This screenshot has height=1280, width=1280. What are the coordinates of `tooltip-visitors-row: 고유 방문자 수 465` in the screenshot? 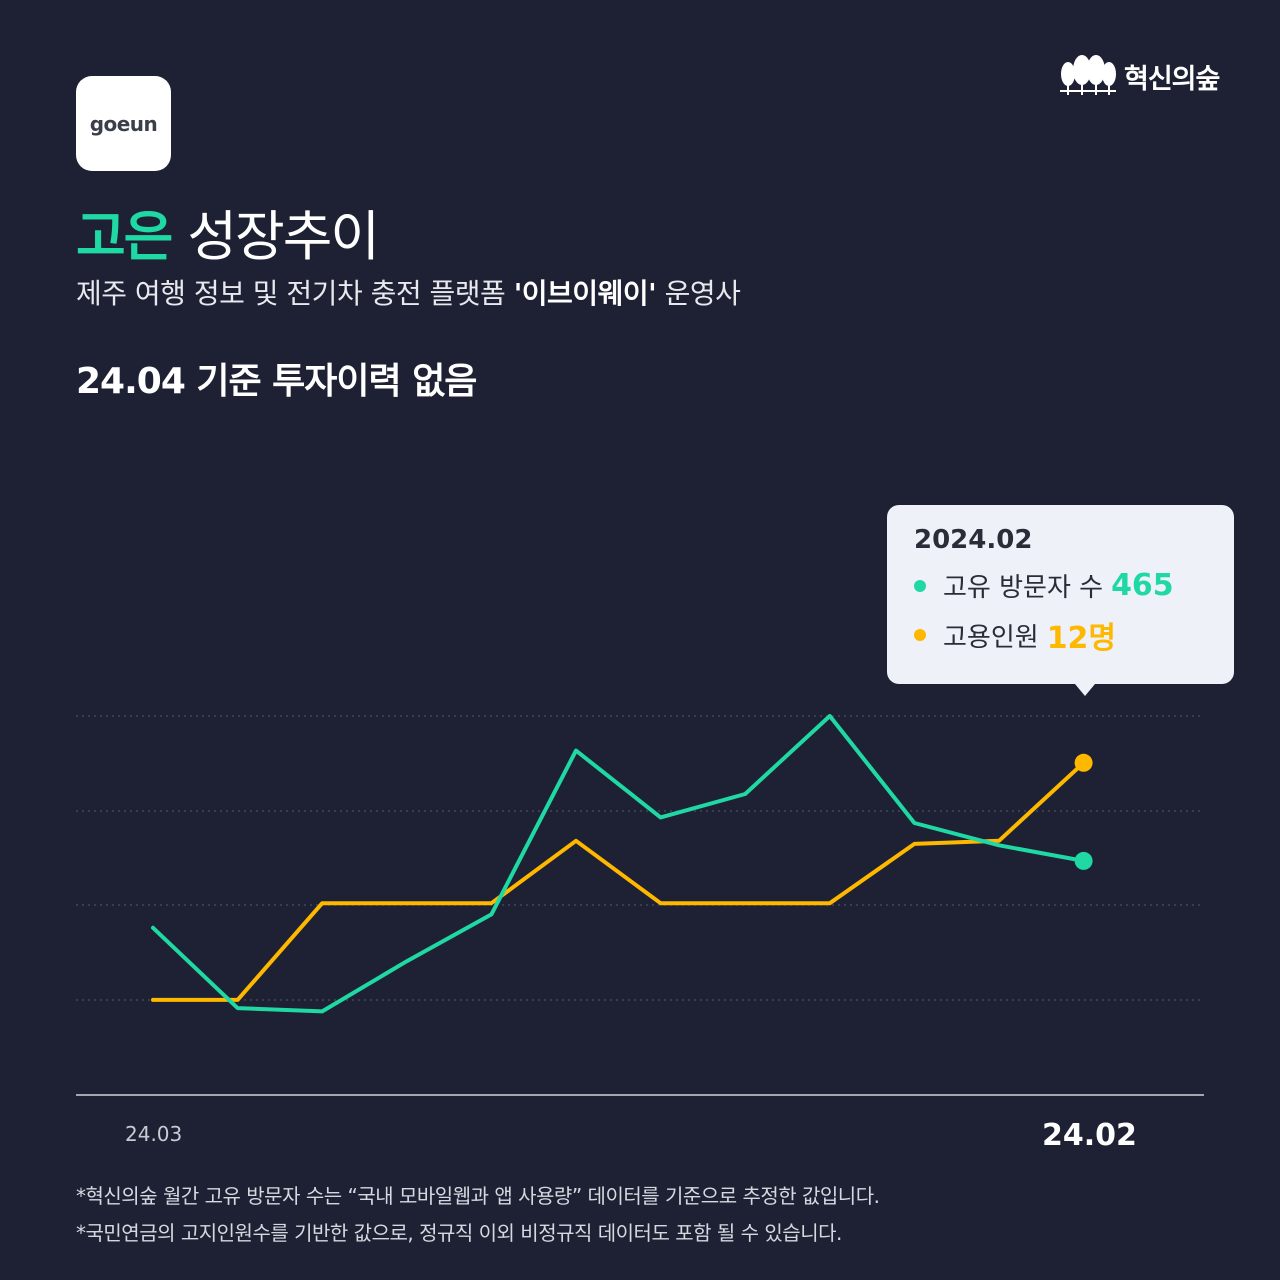 It's located at (1044, 585).